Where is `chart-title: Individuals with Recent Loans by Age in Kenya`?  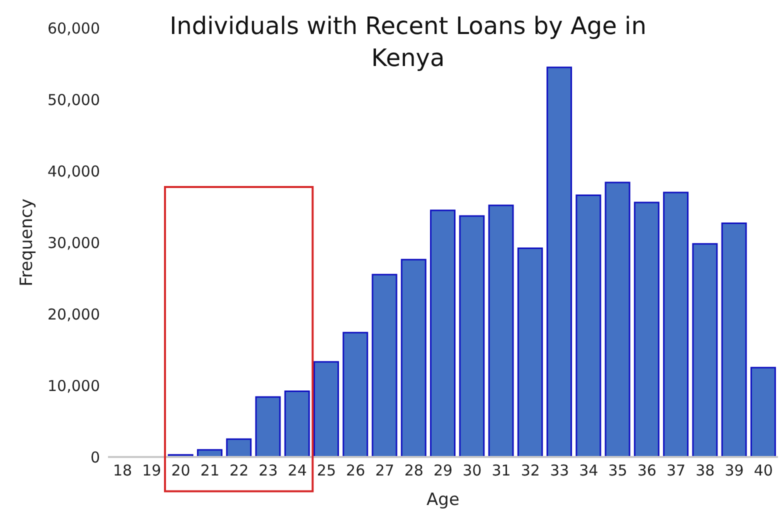
chart-title: Individuals with Recent Loans by Age in Kenya is located at coordinates (408, 42).